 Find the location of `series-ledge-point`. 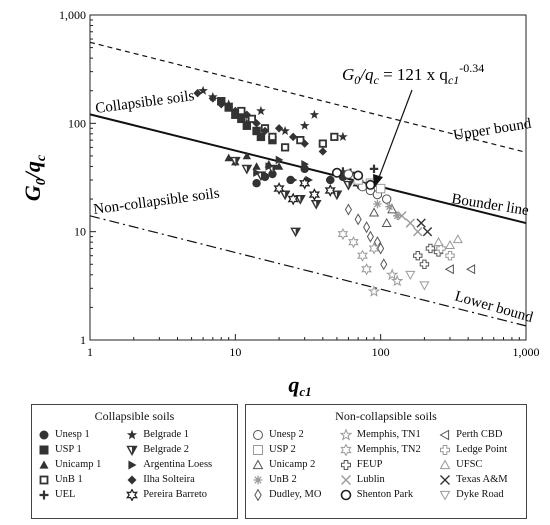

series-ledge-point is located at coordinates (445, 252).